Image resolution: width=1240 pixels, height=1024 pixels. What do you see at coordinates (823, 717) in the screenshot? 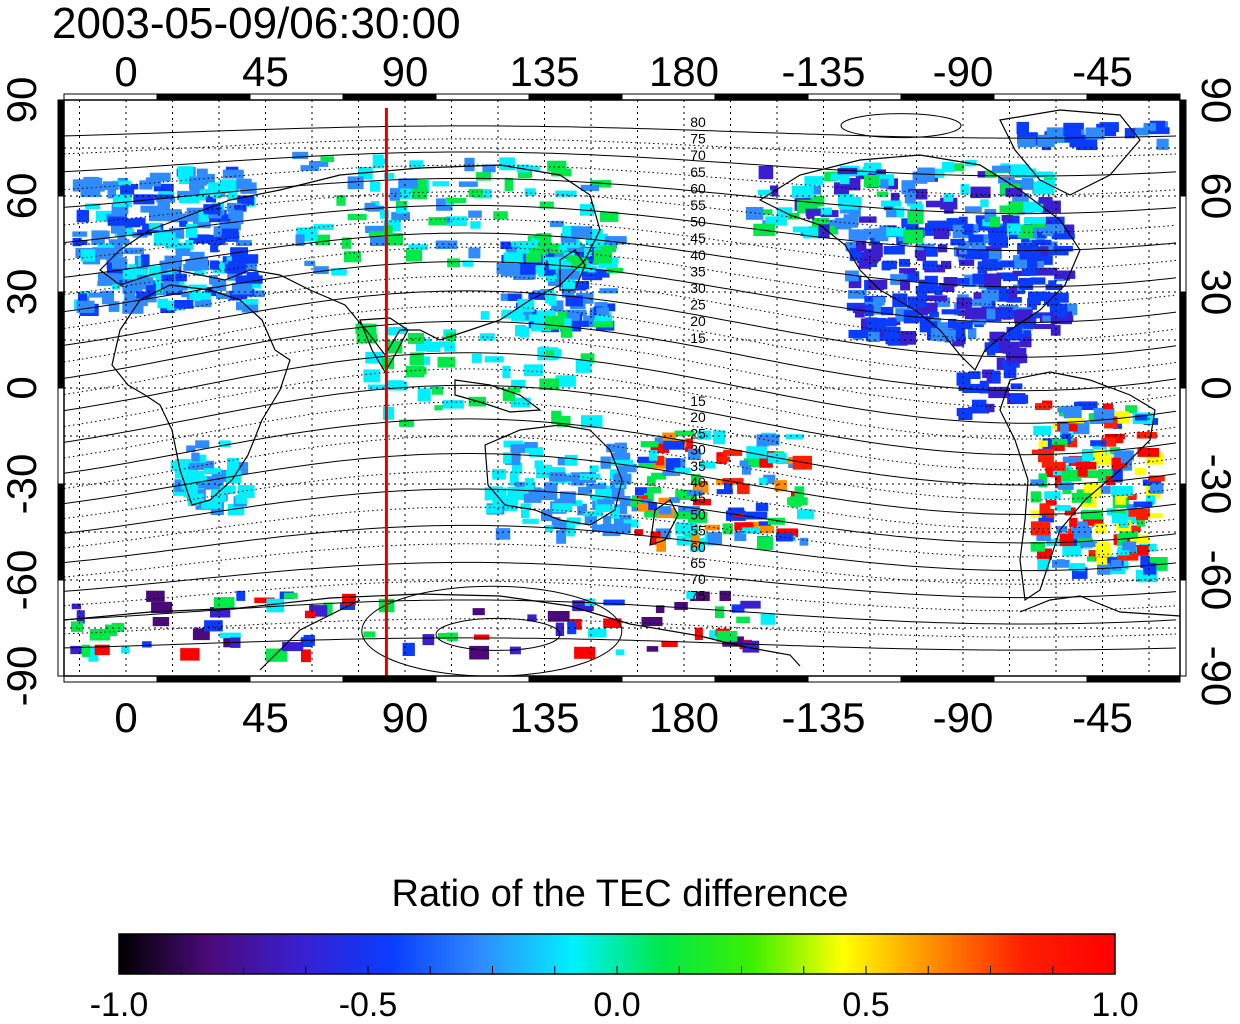
I see `longitude-label: -135` at bounding box center [823, 717].